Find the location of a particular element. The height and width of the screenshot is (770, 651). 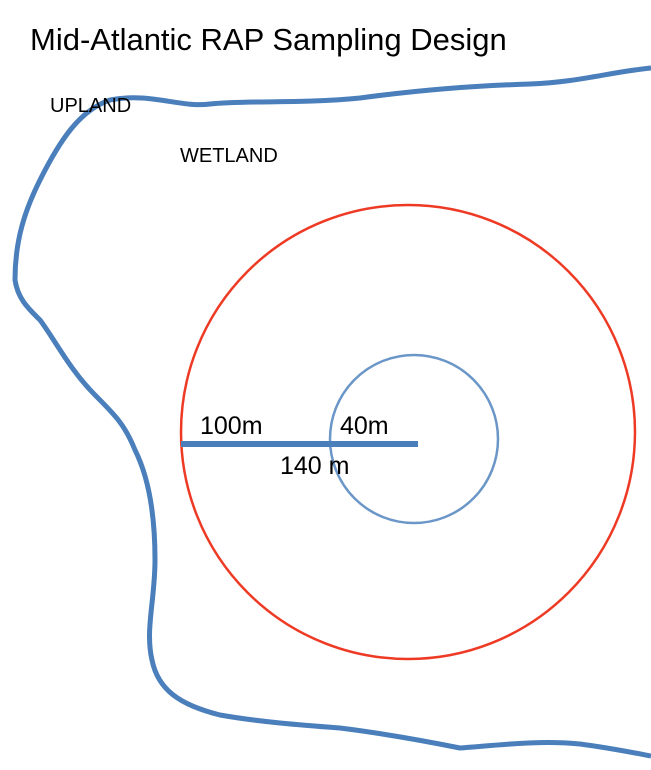

total-radius-label: 140 m is located at coordinates (314, 466).